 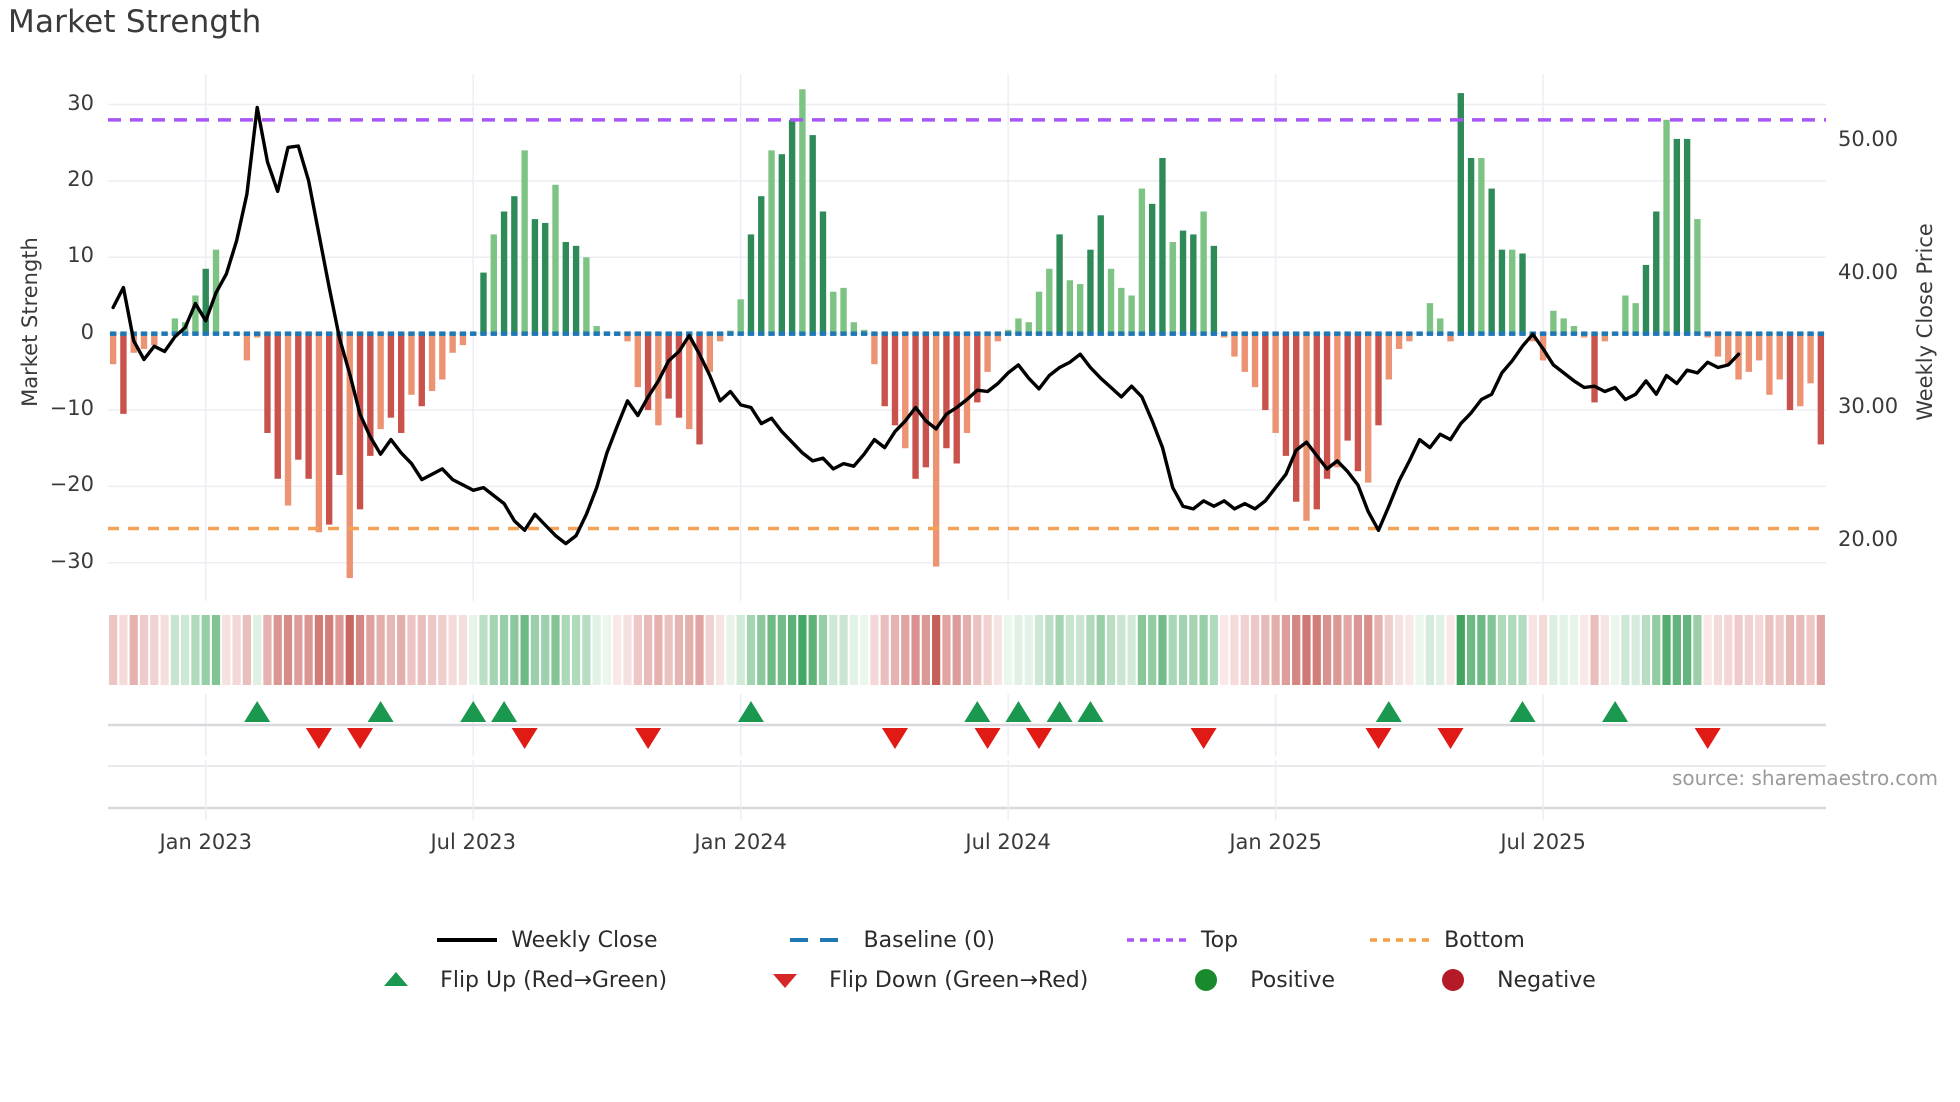 I want to click on legend-item: Flip Up (Red→Green), so click(x=515, y=980).